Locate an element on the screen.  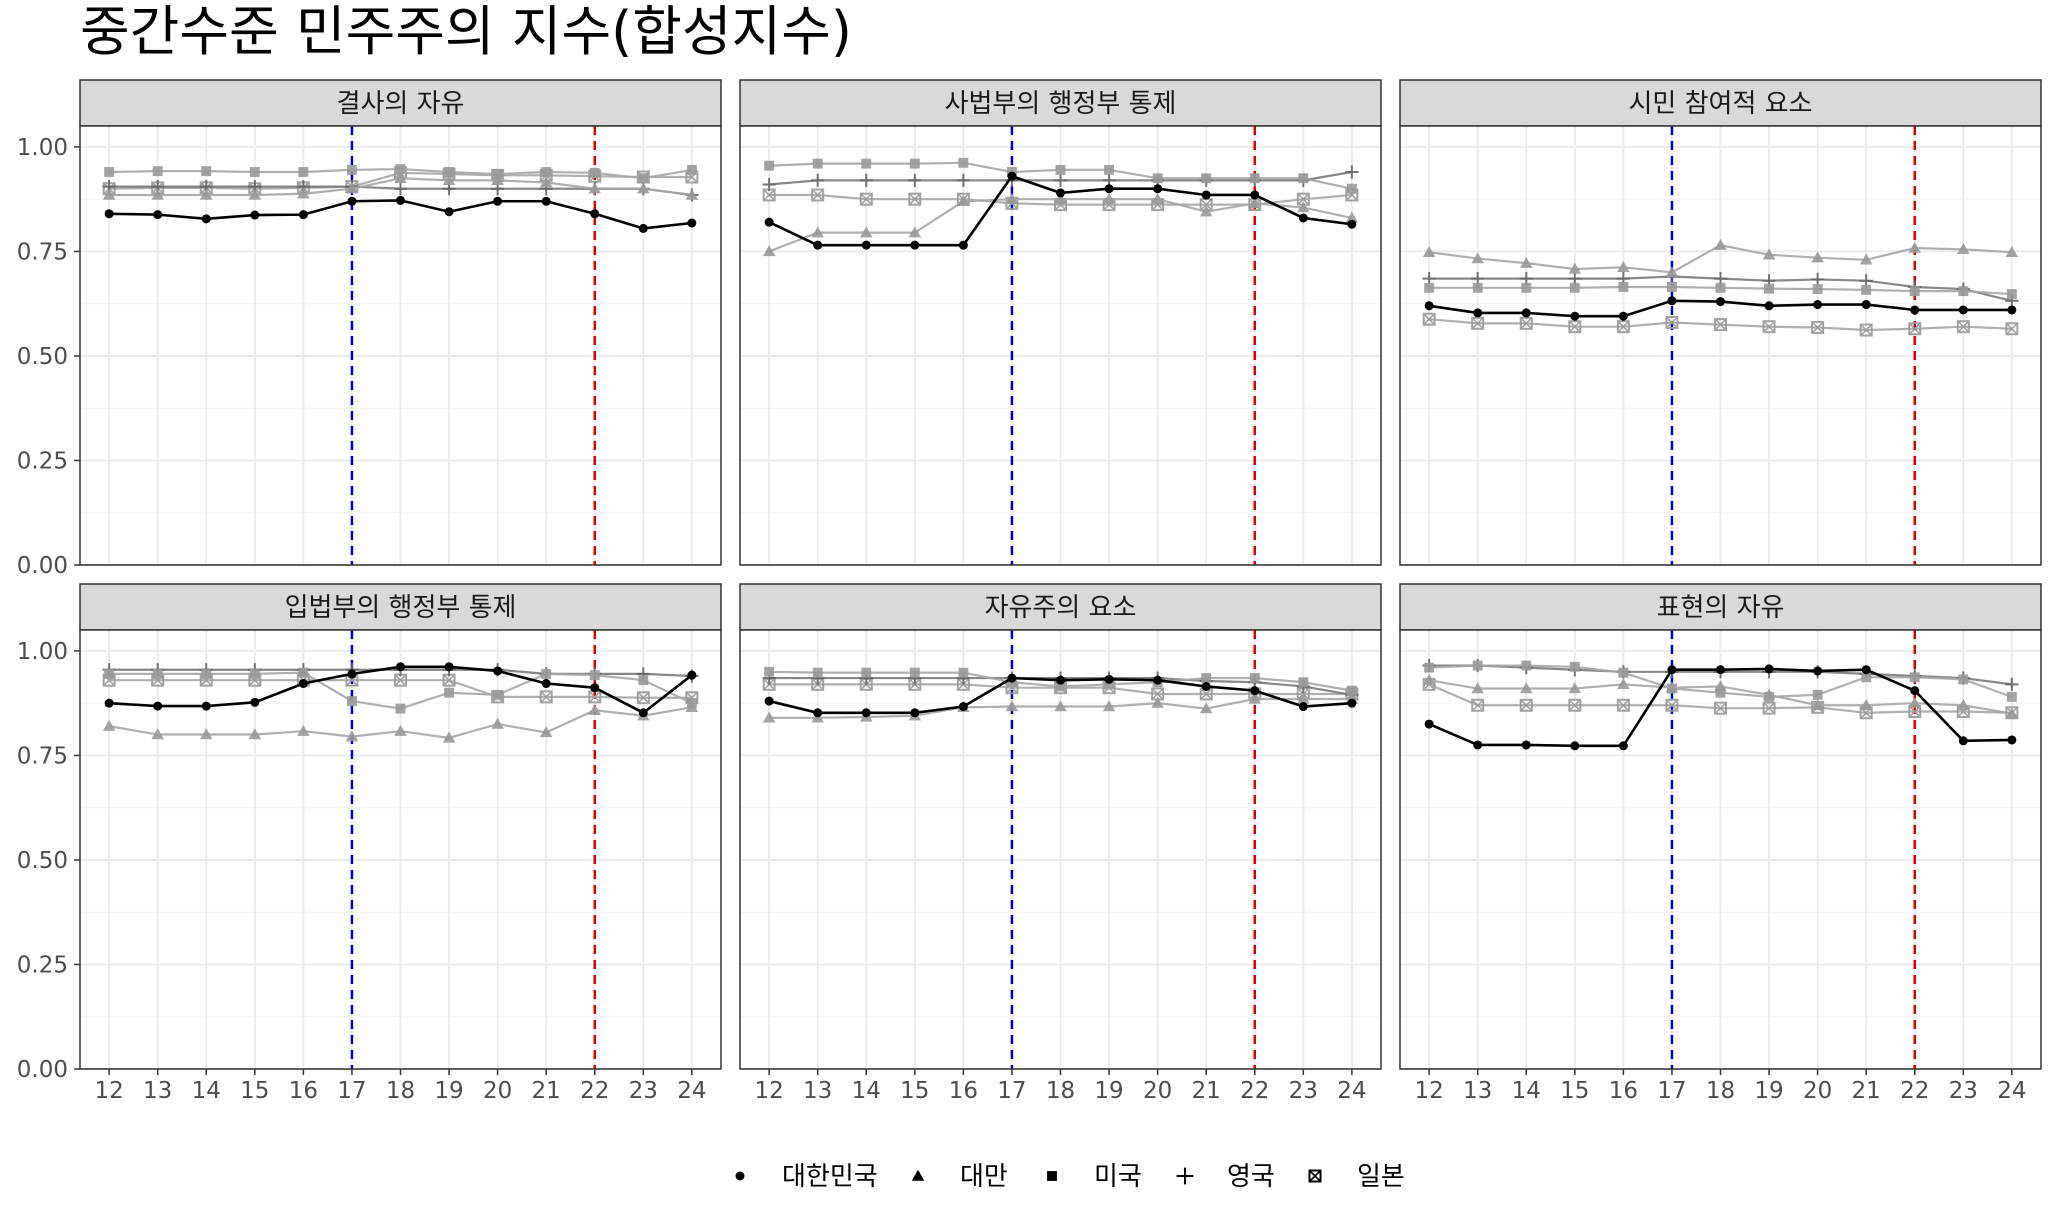
legend-item-대한민국: 대한민국 is located at coordinates (806, 1177).